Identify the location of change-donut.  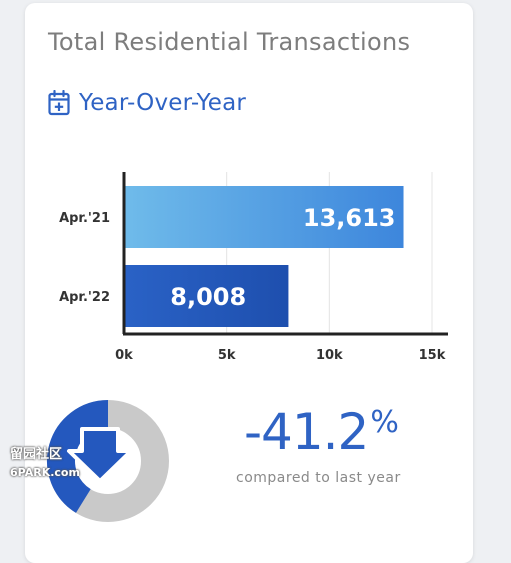
(108, 461).